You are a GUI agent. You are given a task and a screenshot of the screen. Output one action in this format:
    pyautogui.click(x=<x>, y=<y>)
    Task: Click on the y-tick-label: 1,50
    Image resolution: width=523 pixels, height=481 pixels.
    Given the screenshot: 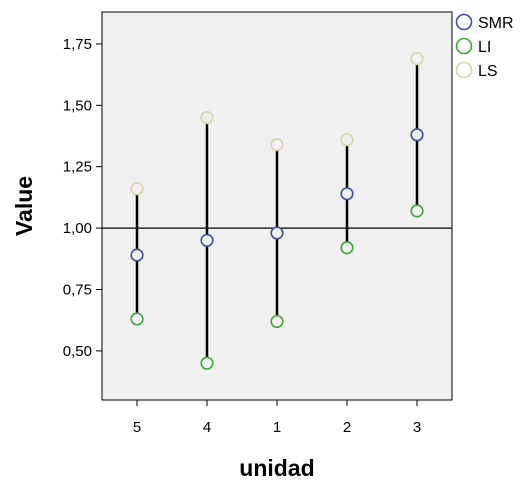 What is the action you would take?
    pyautogui.click(x=77, y=105)
    